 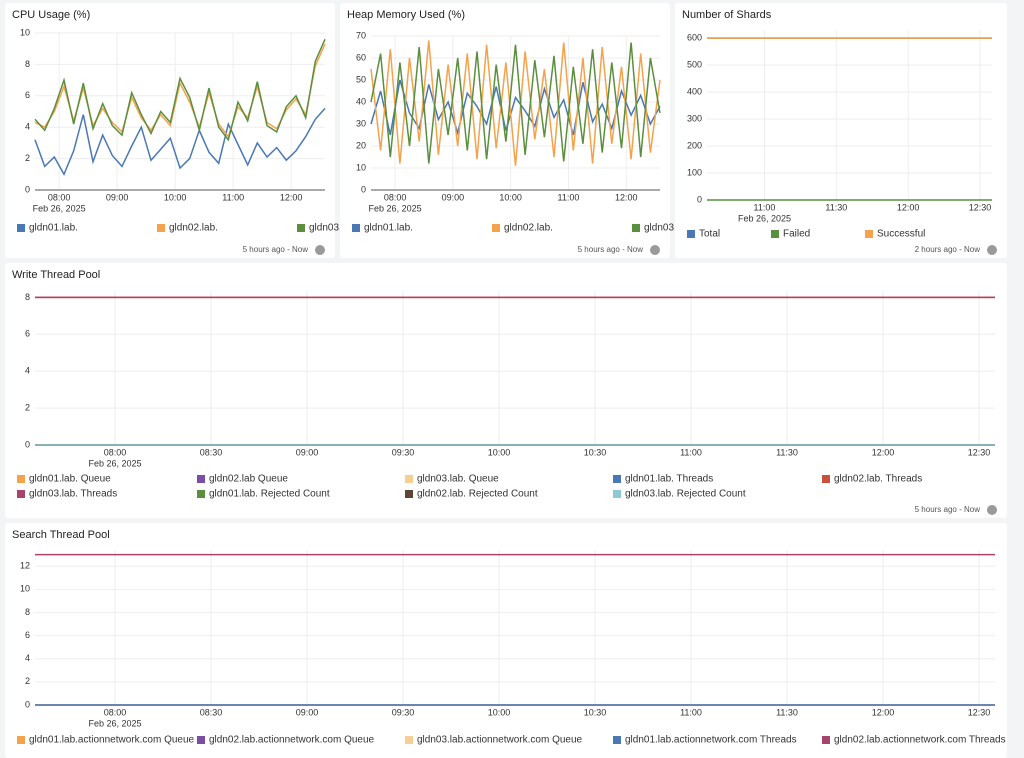 I want to click on legend-label: Total, so click(x=709, y=234).